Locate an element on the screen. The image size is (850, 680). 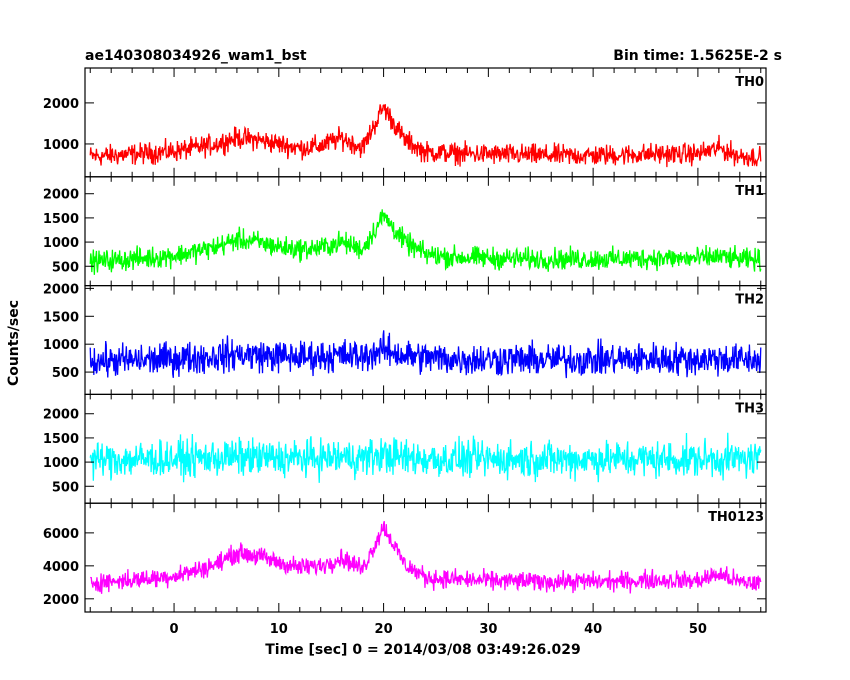
chart-subtitle: Bin time: 1.5625E-2 s is located at coordinates (697, 56).